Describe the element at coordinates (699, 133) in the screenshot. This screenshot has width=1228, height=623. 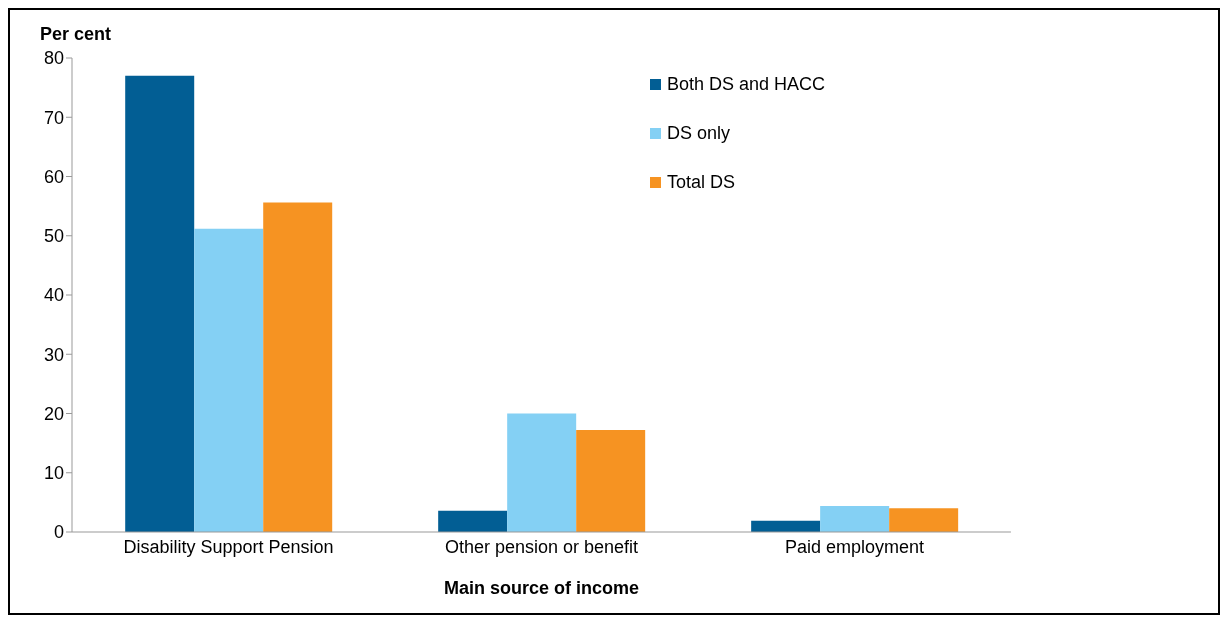
I see `legend-label: DS only` at that location.